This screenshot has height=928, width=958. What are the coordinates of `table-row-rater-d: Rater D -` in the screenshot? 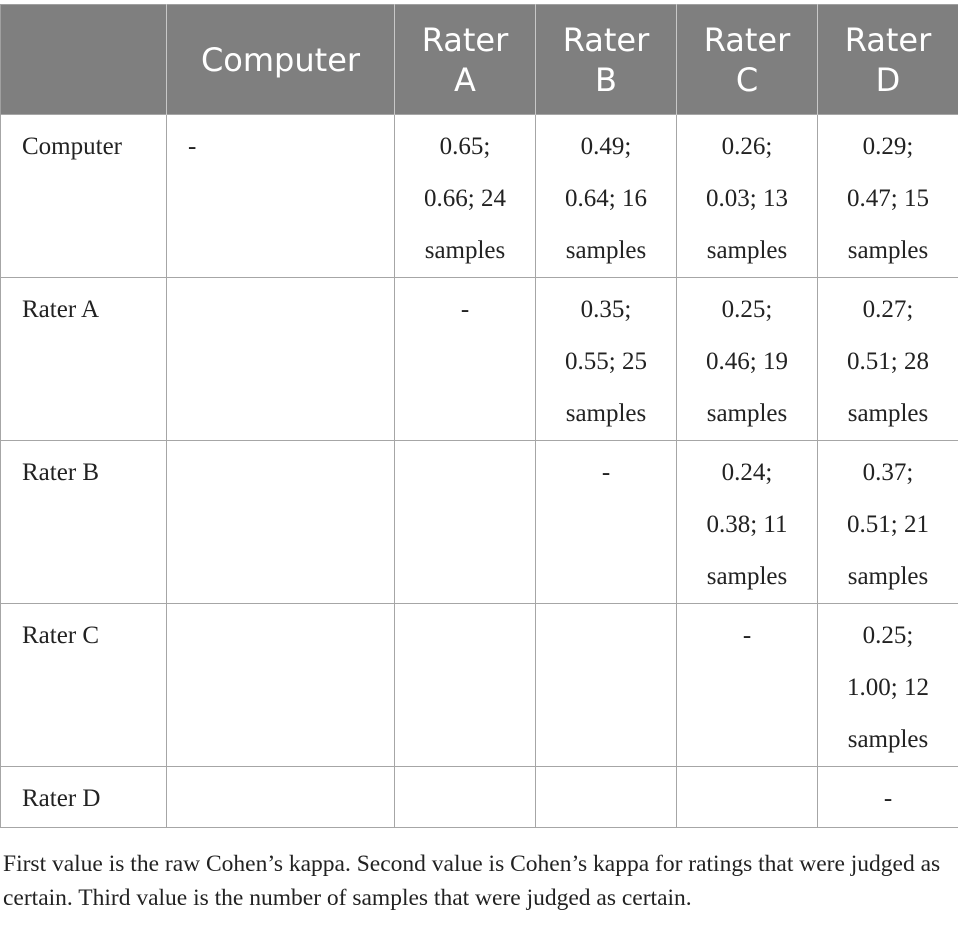 It's located at (479, 797).